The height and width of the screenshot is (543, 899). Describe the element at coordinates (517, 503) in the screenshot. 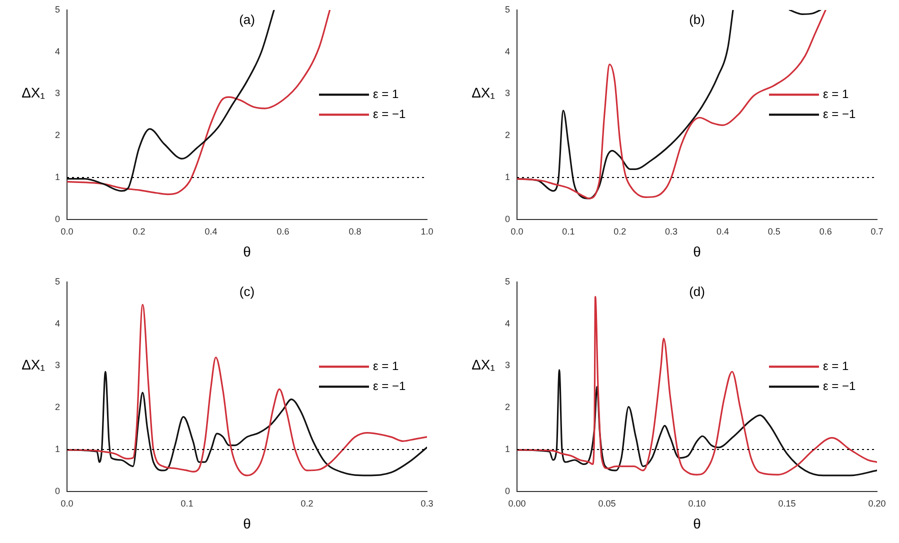

I see `x-tick-label: 0.00` at that location.